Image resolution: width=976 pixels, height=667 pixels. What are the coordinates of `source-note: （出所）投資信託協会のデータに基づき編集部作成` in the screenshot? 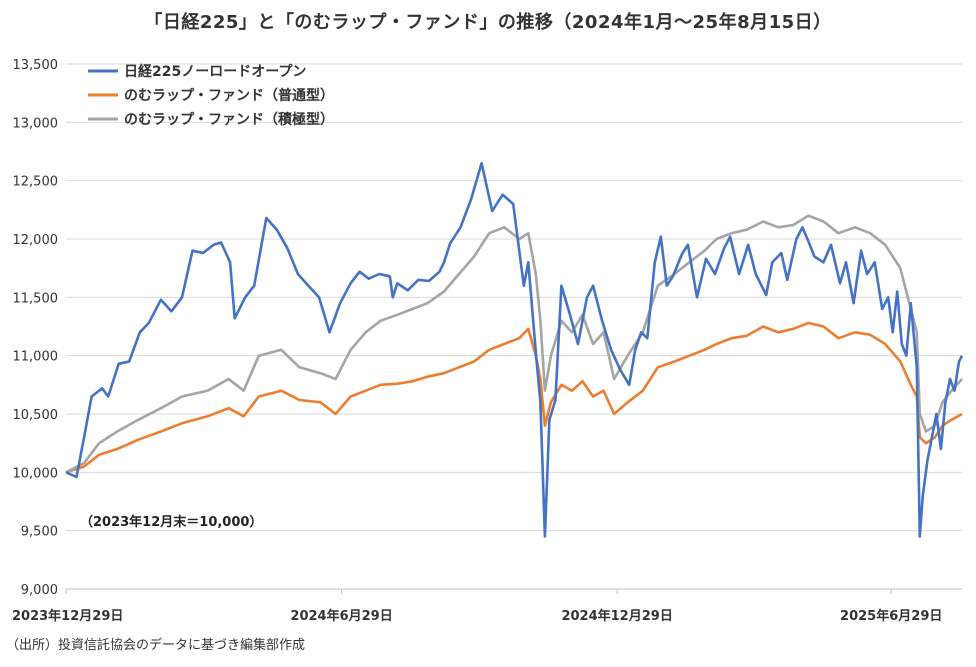 It's located at (156, 645).